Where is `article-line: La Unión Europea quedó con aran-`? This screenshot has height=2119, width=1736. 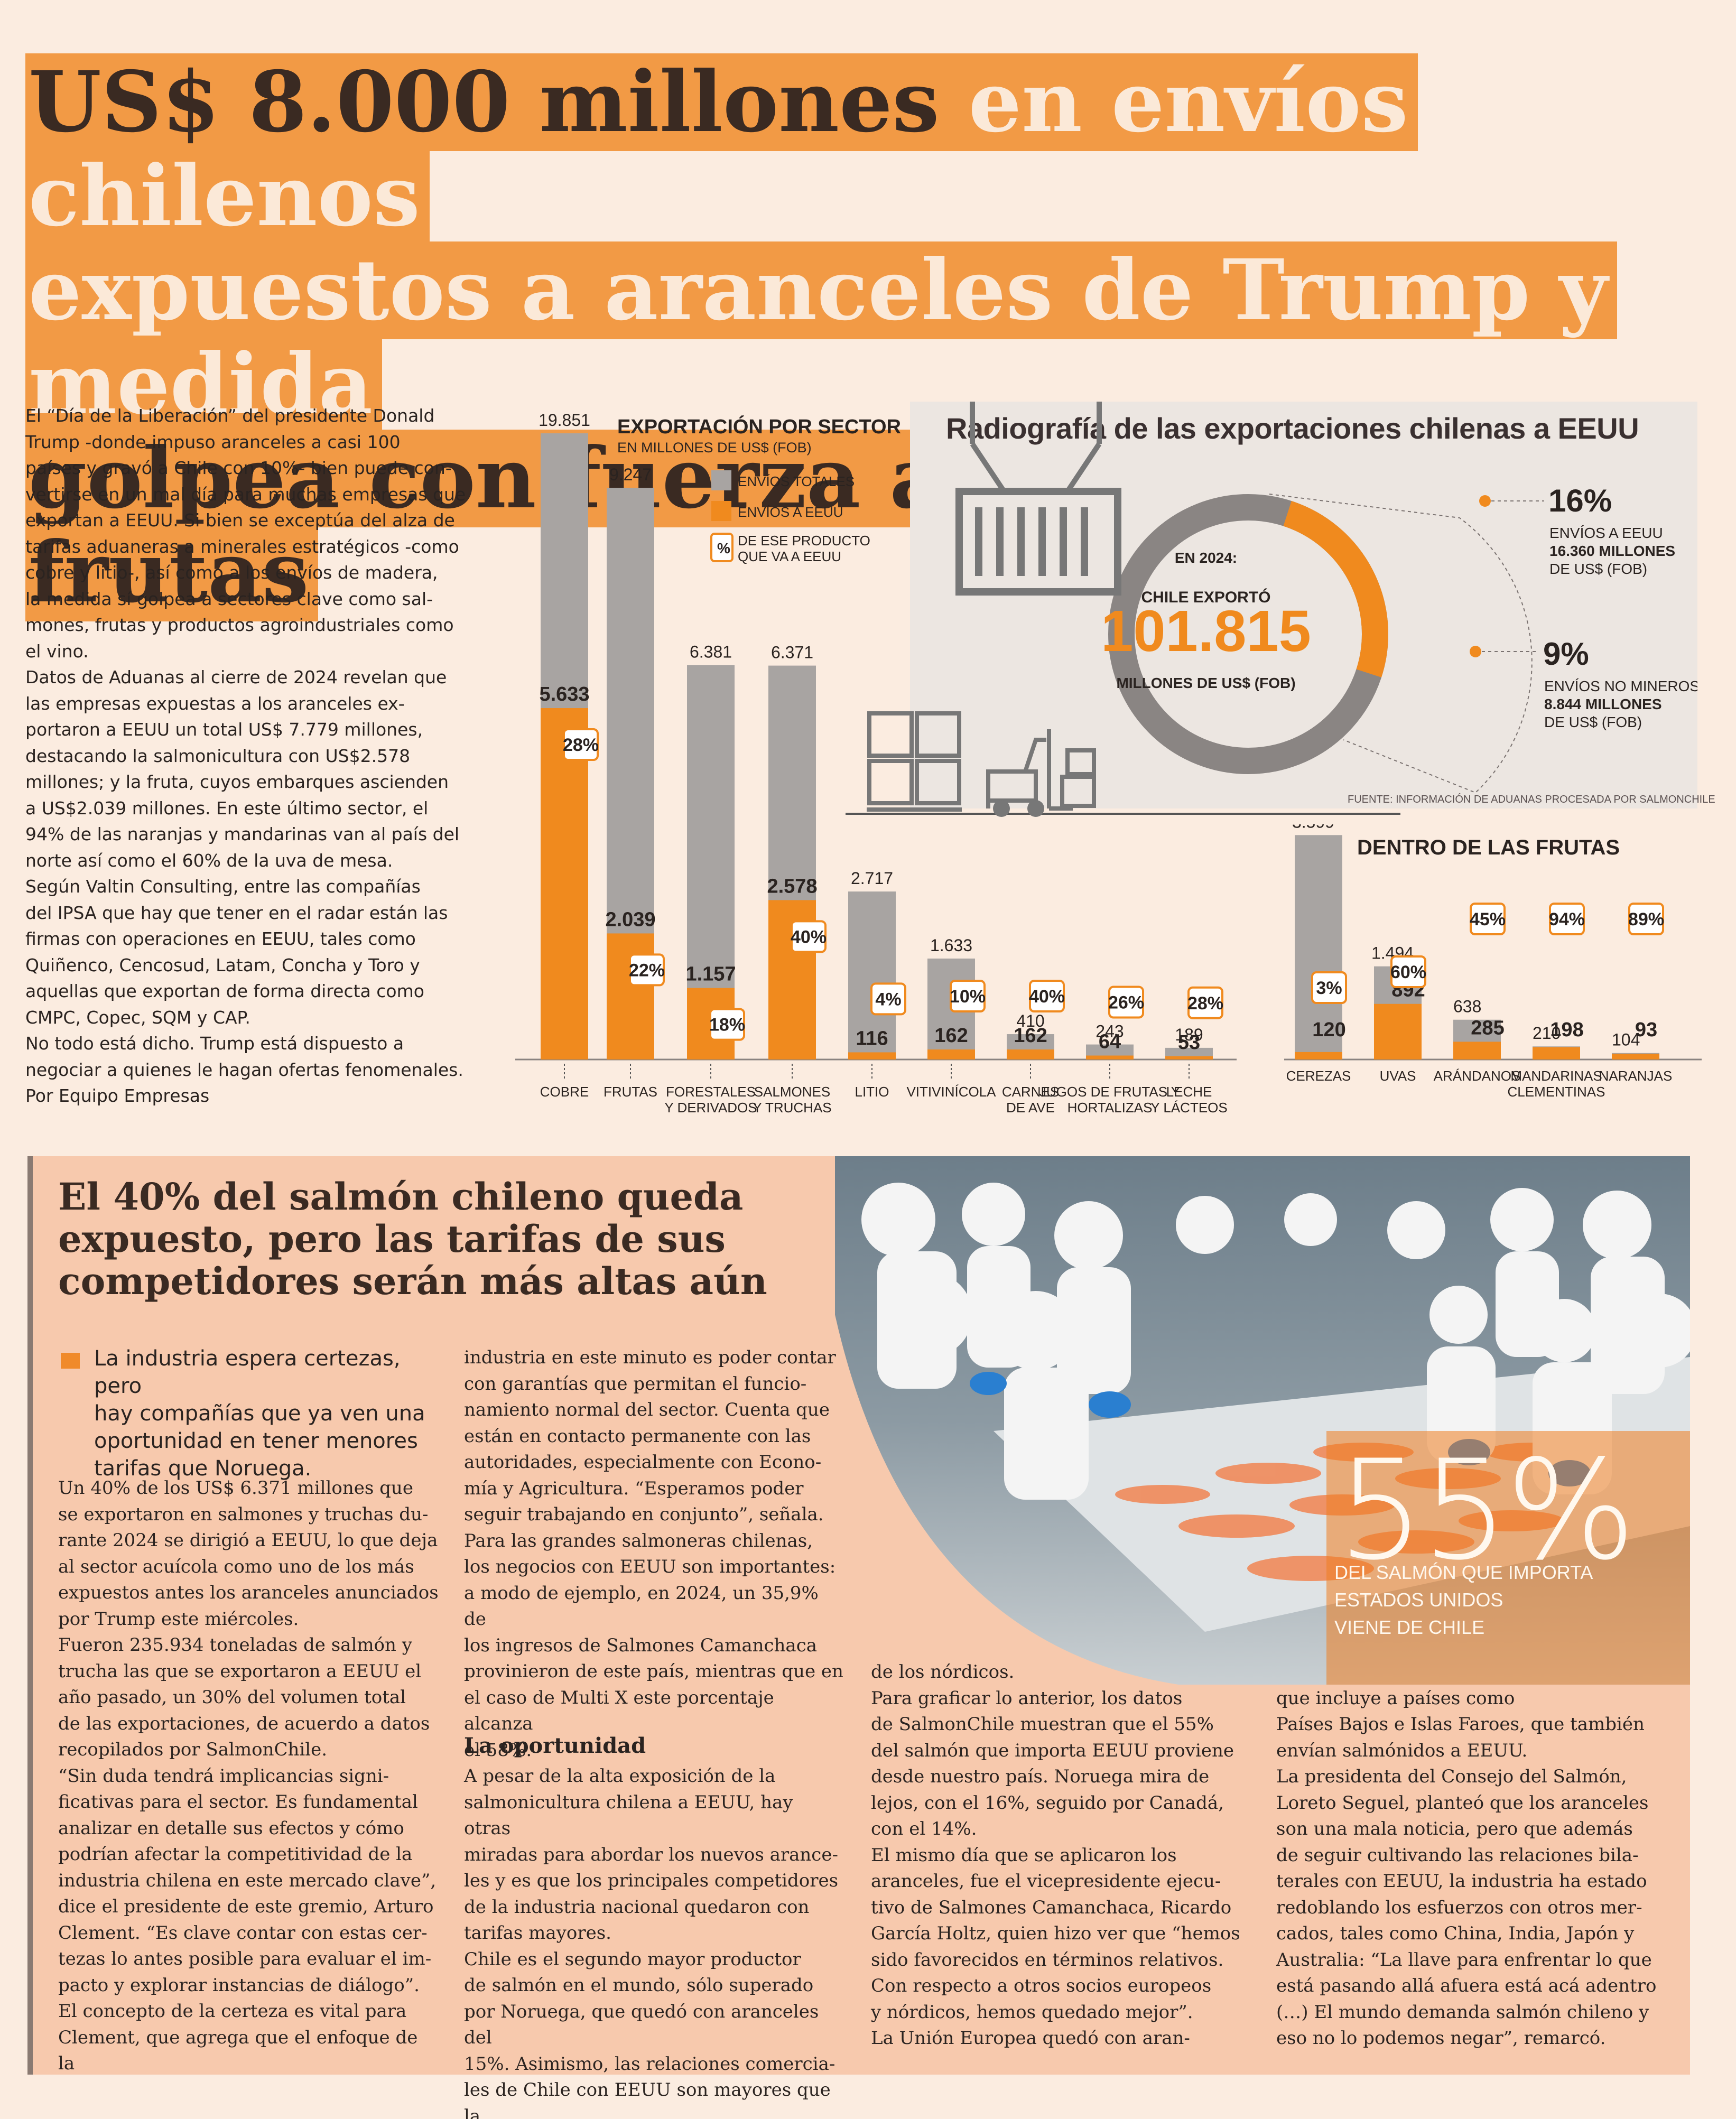 article-line: La Unión Europea quedó con aran- is located at coordinates (1030, 2038).